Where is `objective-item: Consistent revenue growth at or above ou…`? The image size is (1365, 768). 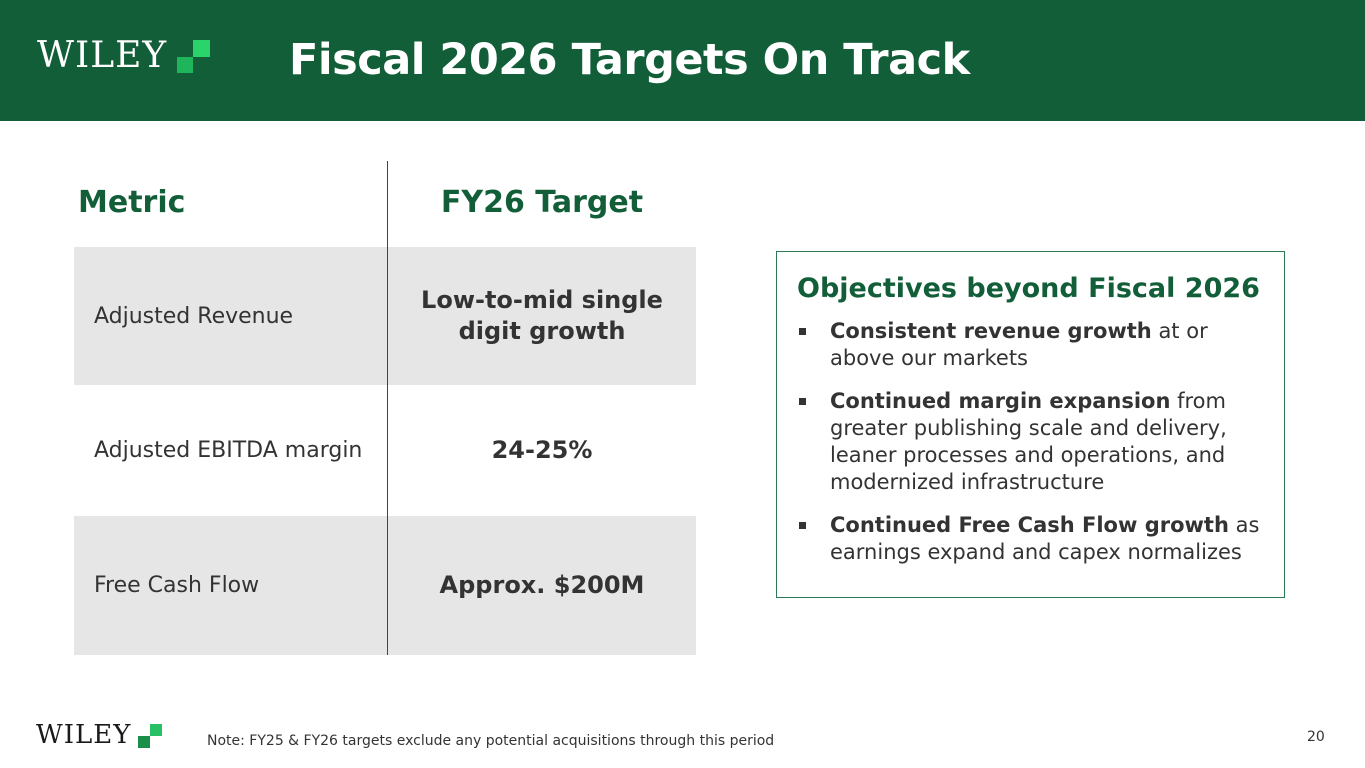
objective-item: Consistent revenue growth at or above ou… is located at coordinates (1031, 345).